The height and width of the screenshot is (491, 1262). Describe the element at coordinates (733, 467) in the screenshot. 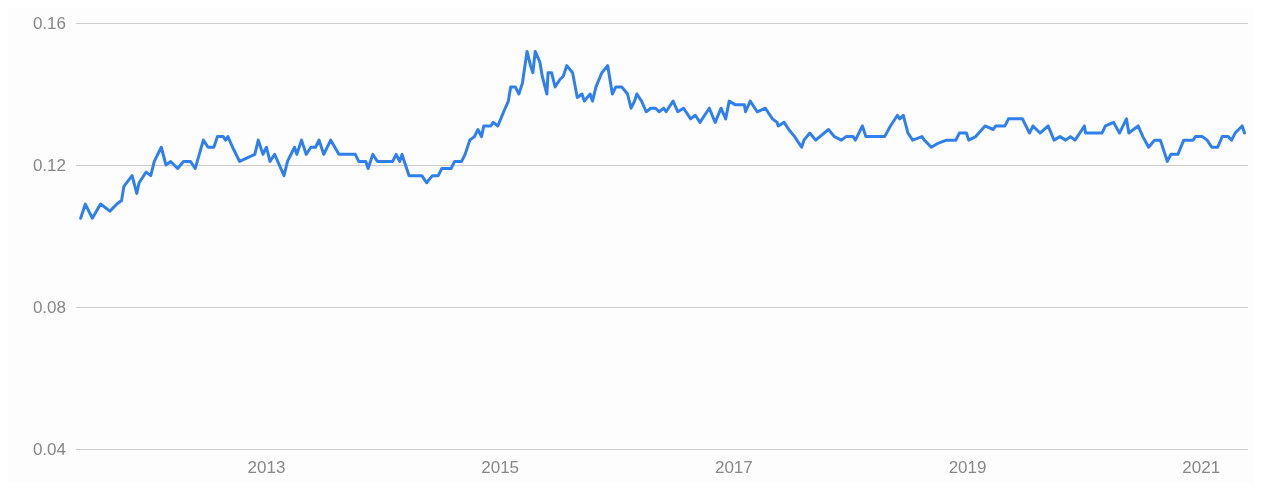

I see `x-tick-label: 2017` at that location.